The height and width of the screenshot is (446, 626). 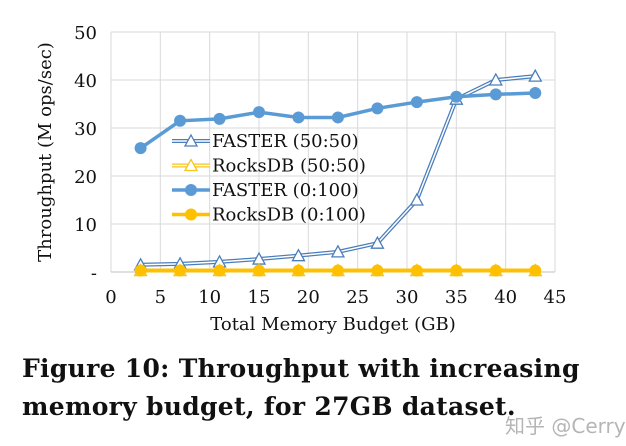 What do you see at coordinates (160, 297) in the screenshot?
I see `x-tick-label: 5` at bounding box center [160, 297].